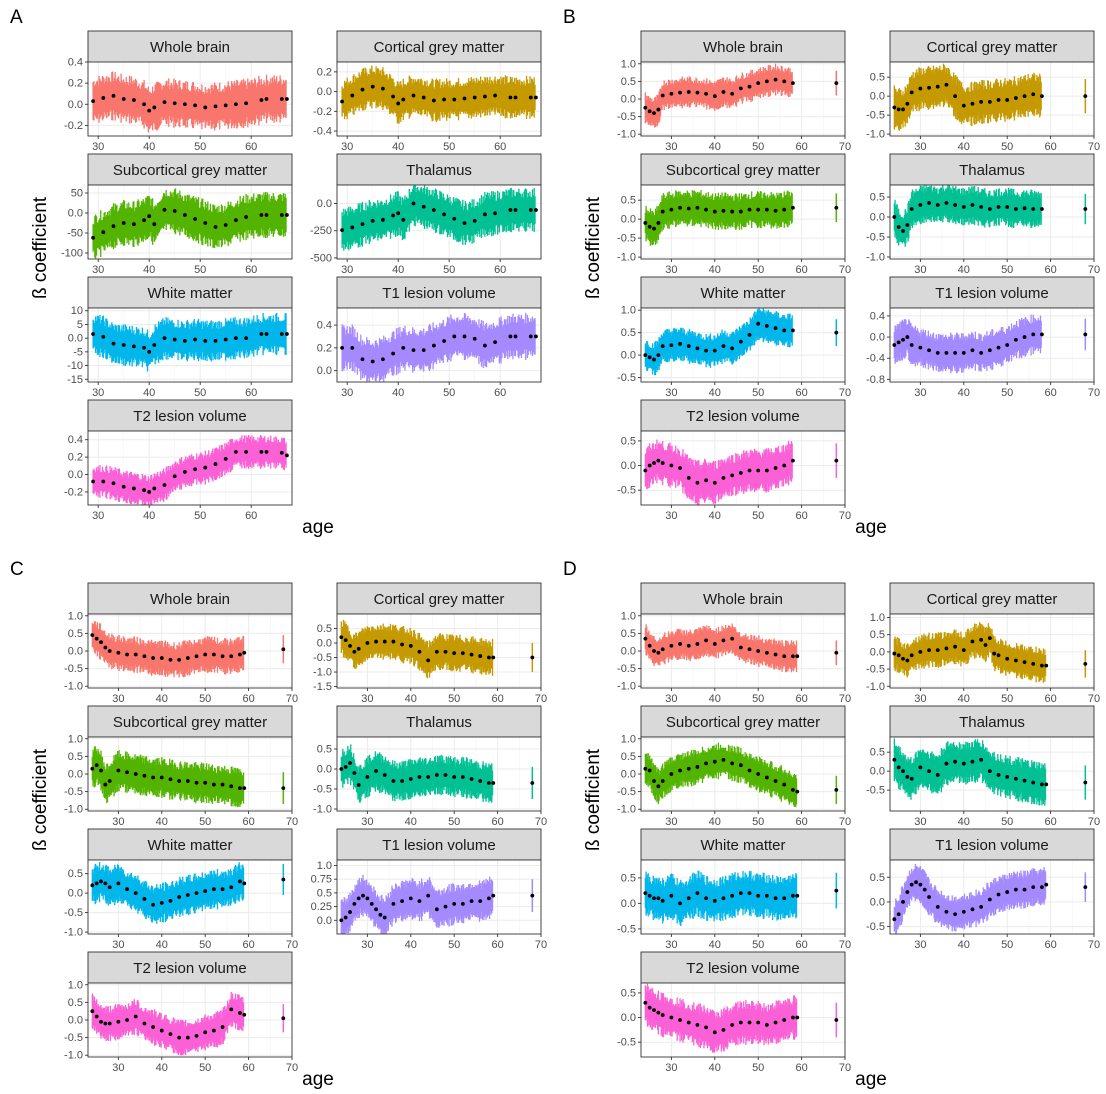  I want to click on x-axis-title: age, so click(318, 1079).